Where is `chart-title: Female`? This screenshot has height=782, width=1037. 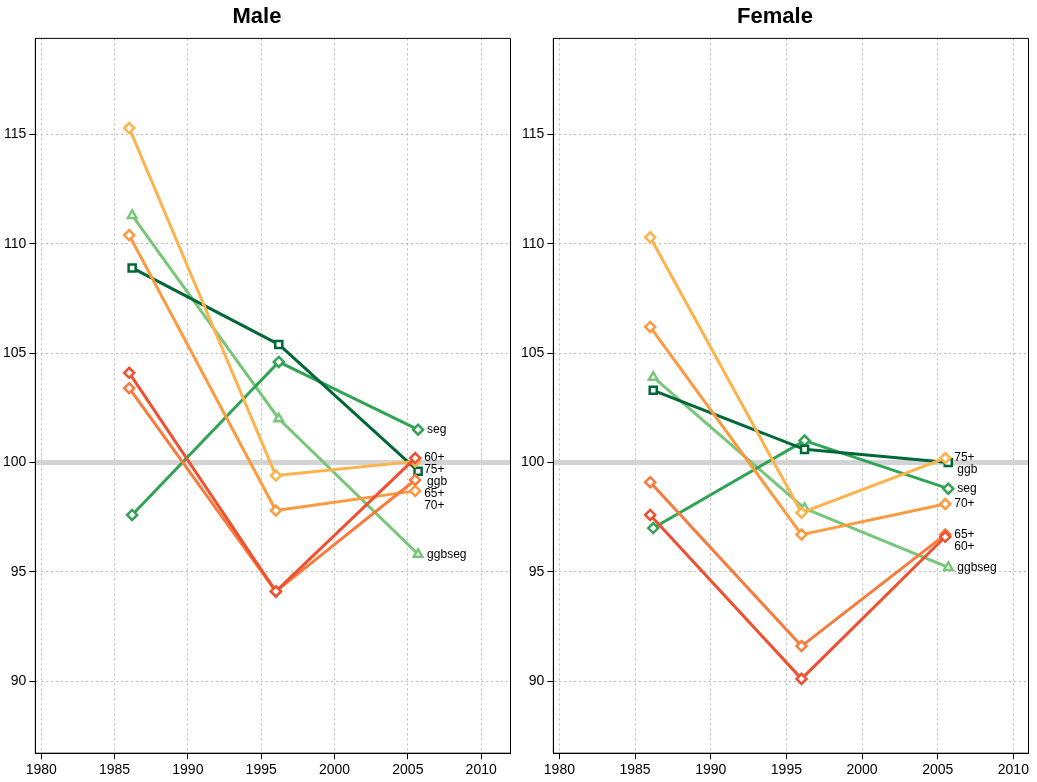
chart-title: Female is located at coordinates (775, 16).